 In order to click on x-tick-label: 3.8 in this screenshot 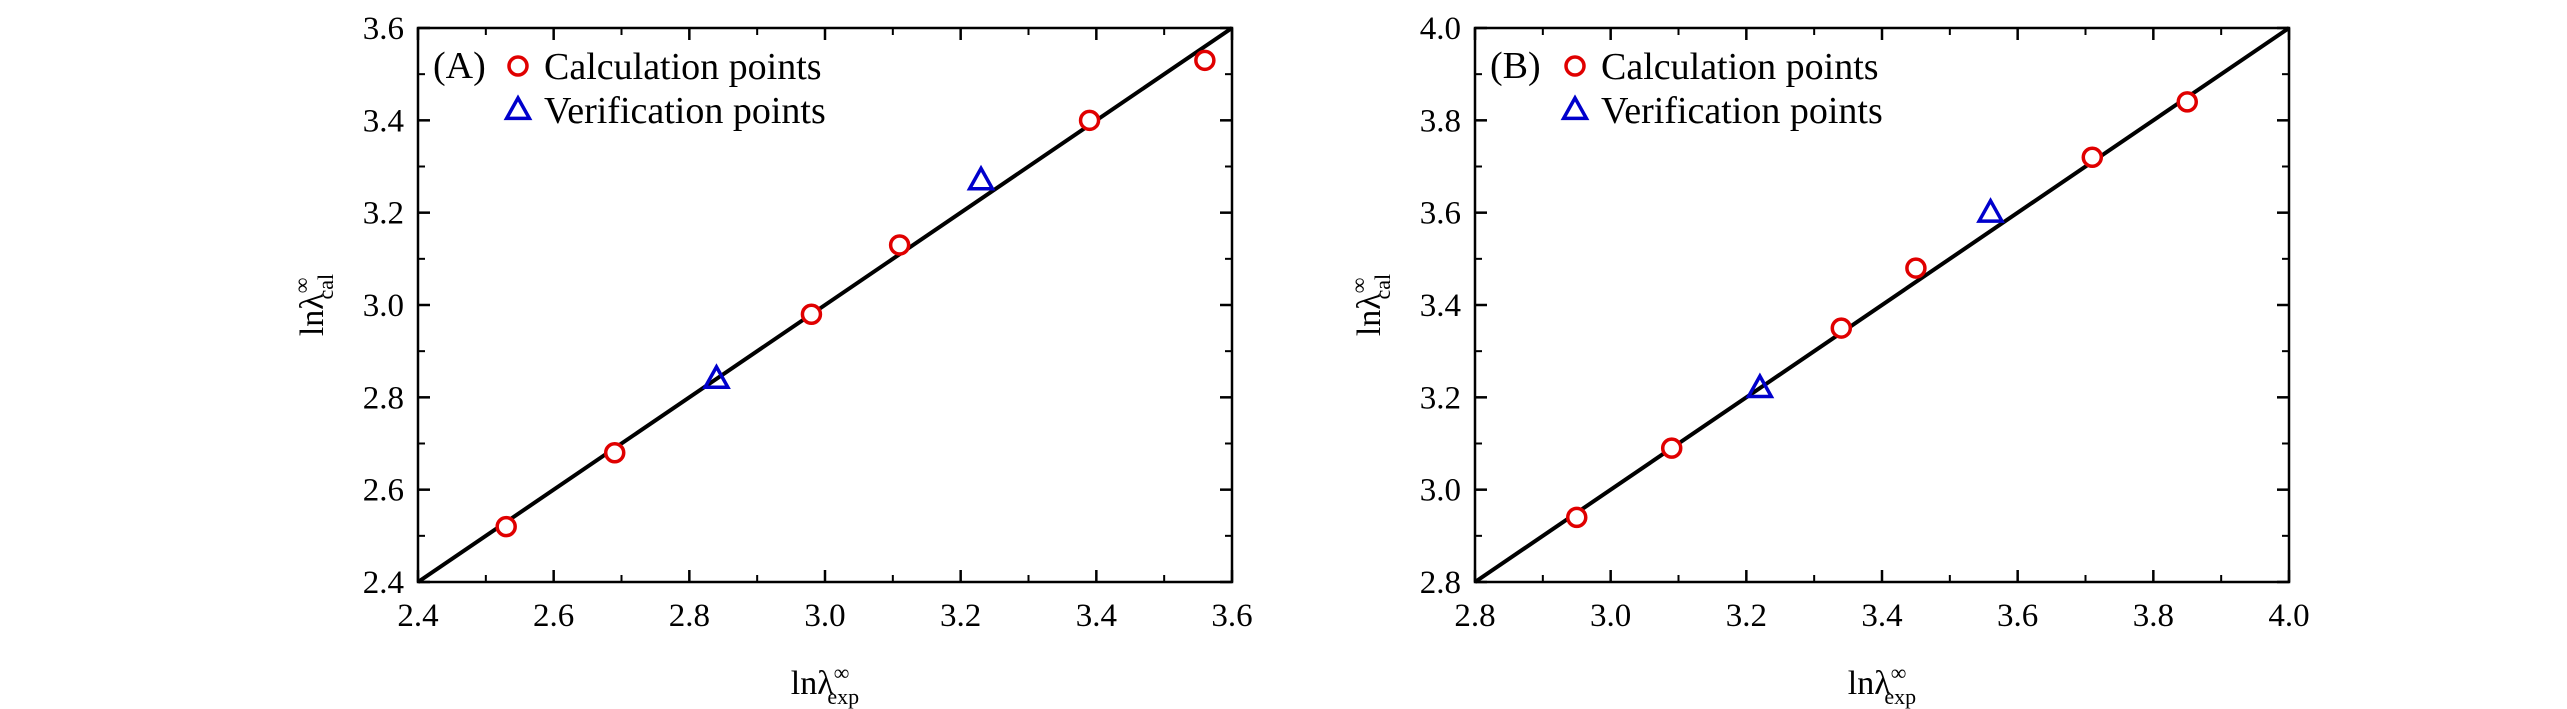, I will do `click(2153, 616)`.